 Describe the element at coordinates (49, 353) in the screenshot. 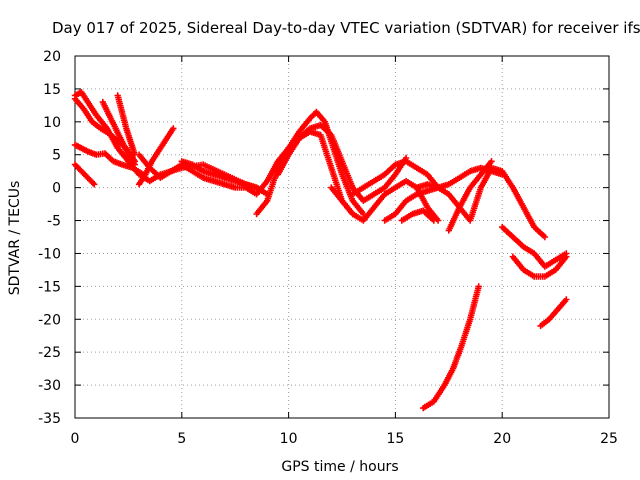

I see `y-tick-label: -25` at that location.